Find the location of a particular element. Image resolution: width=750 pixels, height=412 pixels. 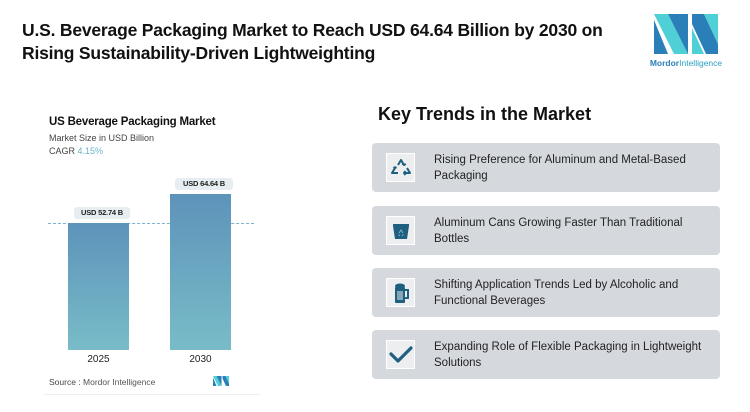

logo-wordmark: MordorIntelligence is located at coordinates (686, 63).